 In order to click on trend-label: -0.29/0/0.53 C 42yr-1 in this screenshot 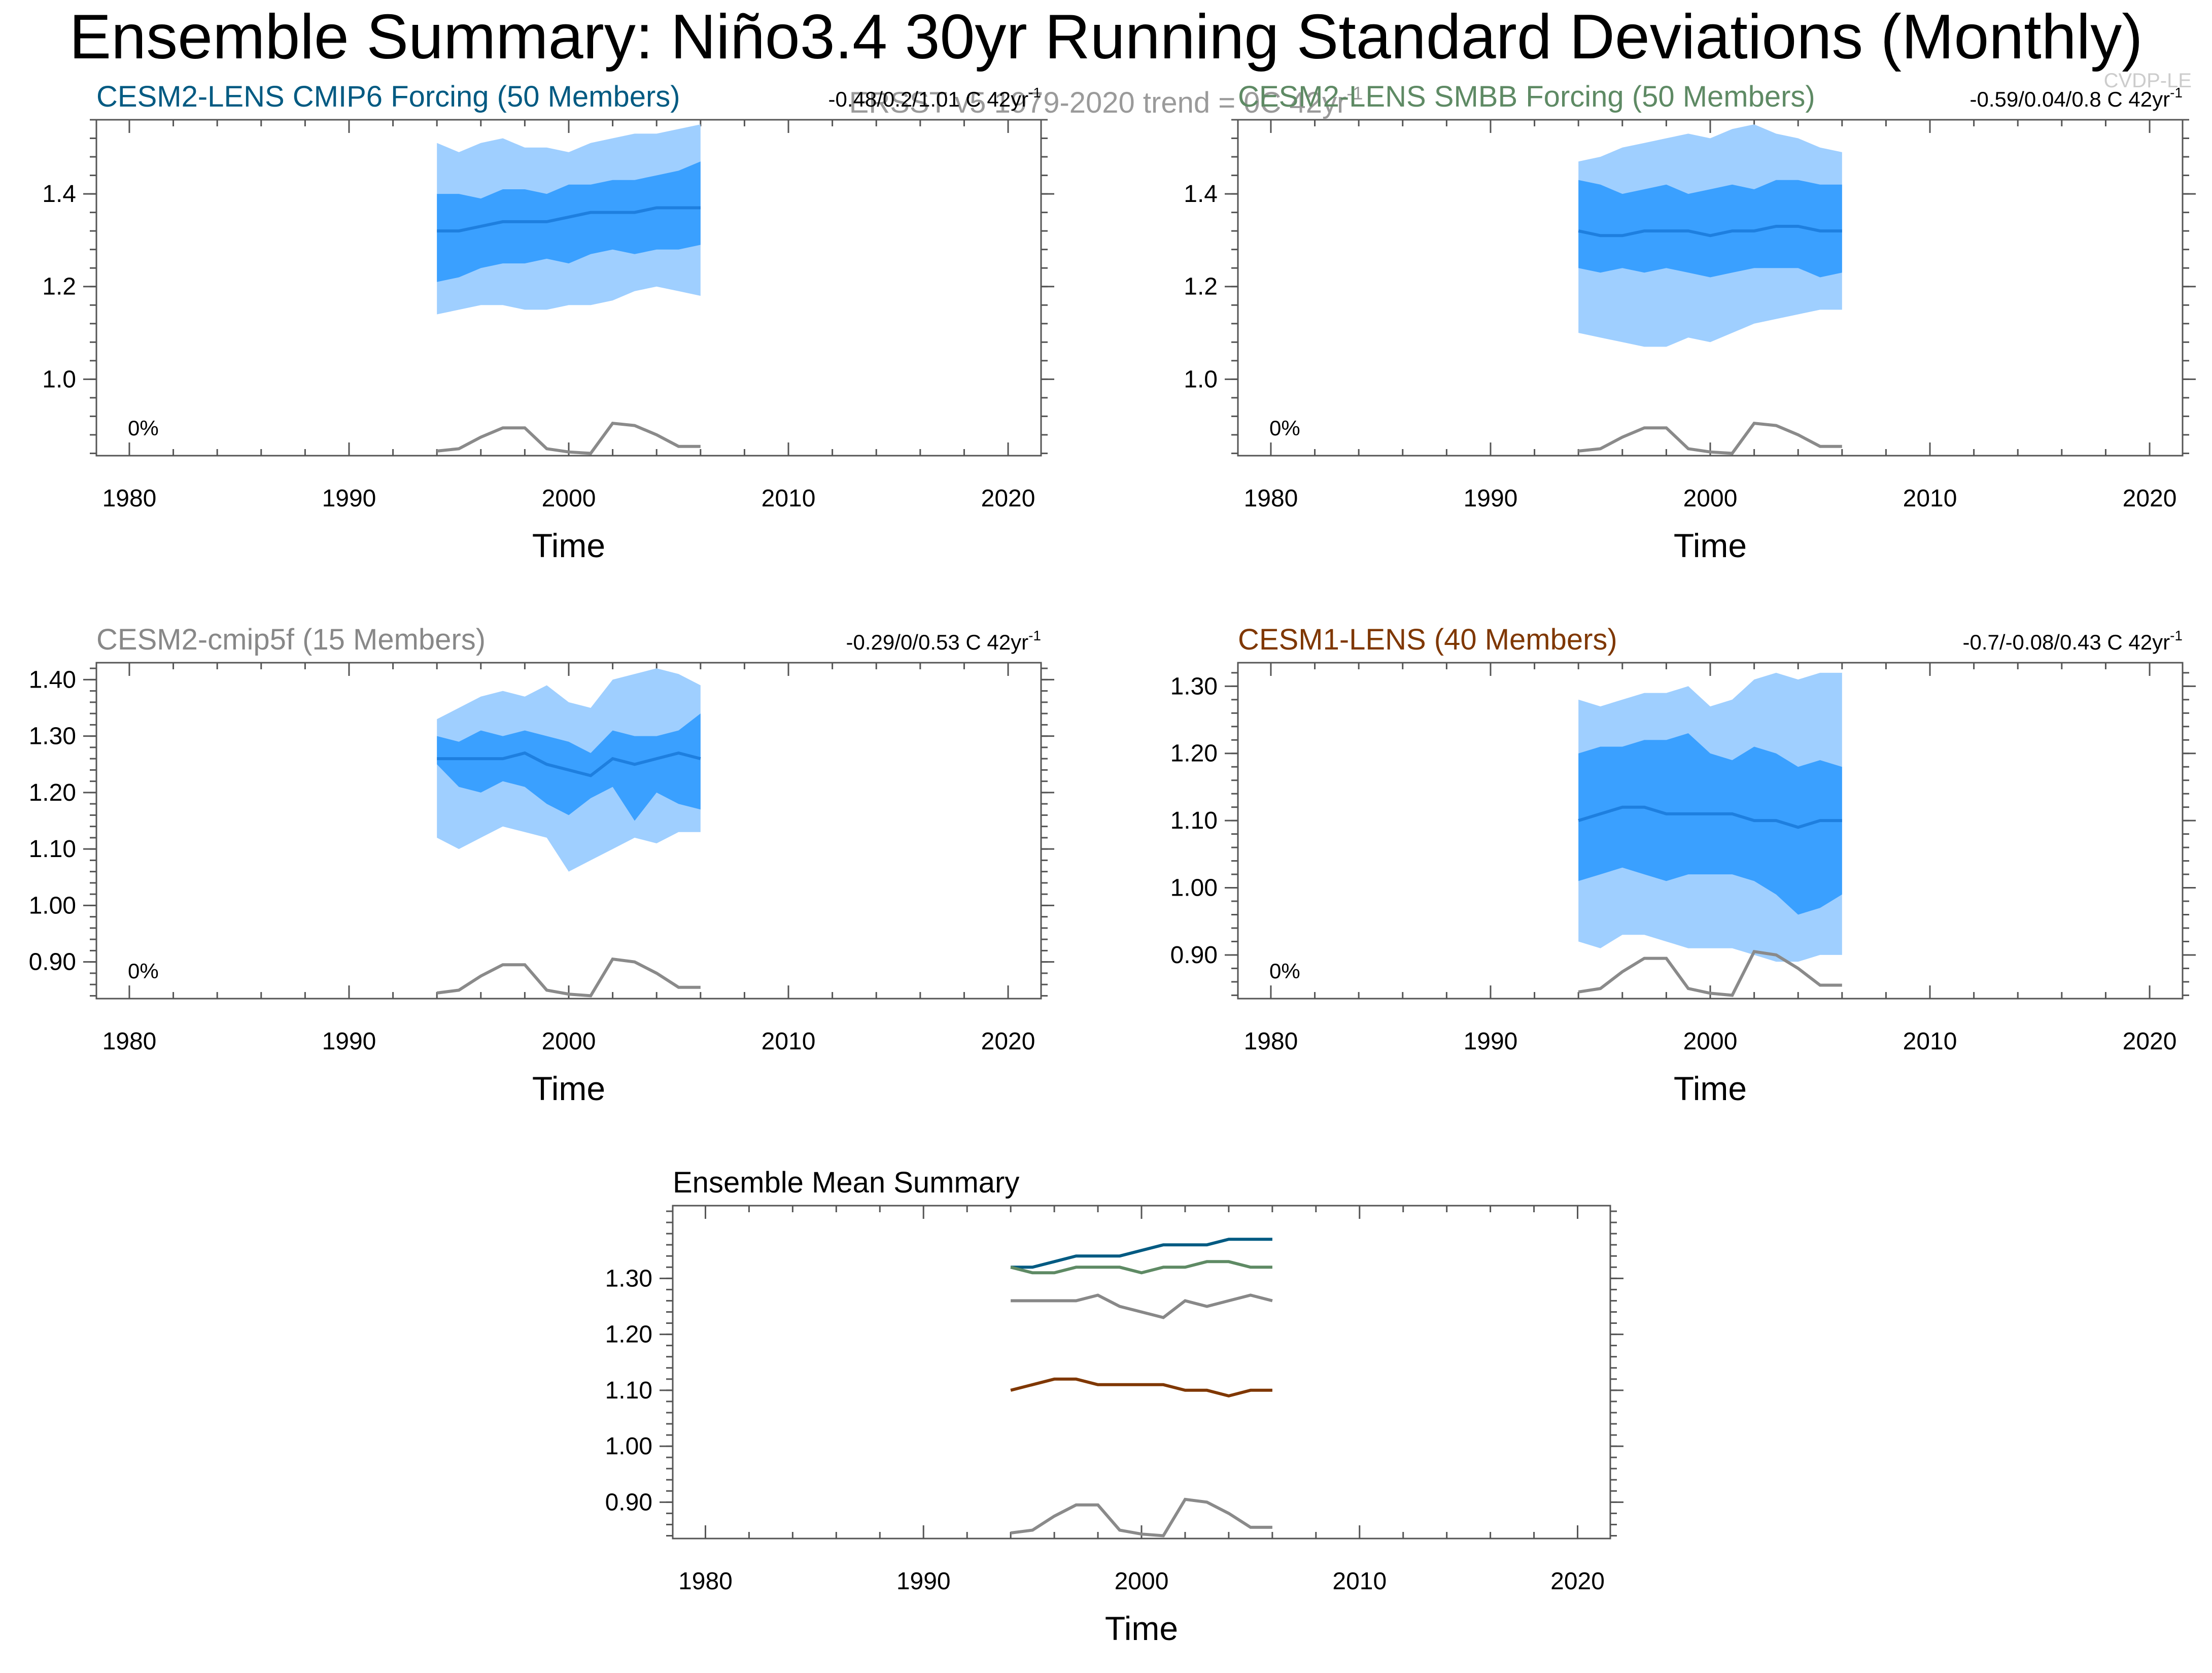, I will do `click(943, 641)`.